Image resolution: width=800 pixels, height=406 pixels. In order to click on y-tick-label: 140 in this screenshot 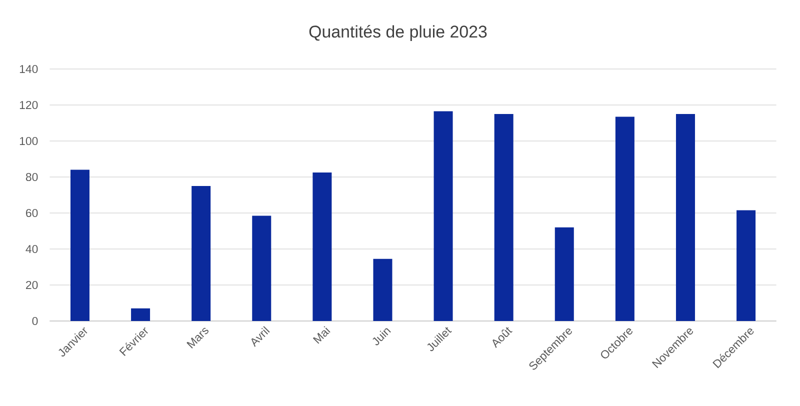, I will do `click(29, 69)`.